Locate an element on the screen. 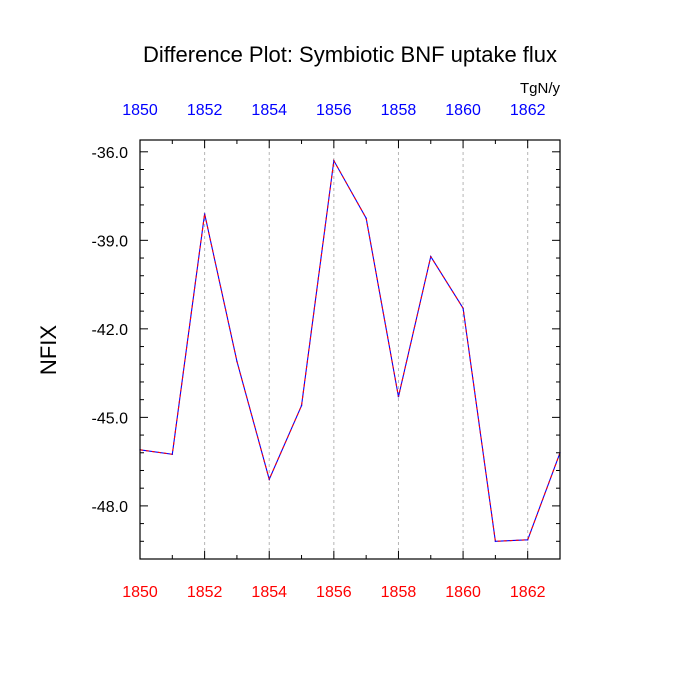 The width and height of the screenshot is (700, 700). x-tick-label-top: 1852 is located at coordinates (205, 110).